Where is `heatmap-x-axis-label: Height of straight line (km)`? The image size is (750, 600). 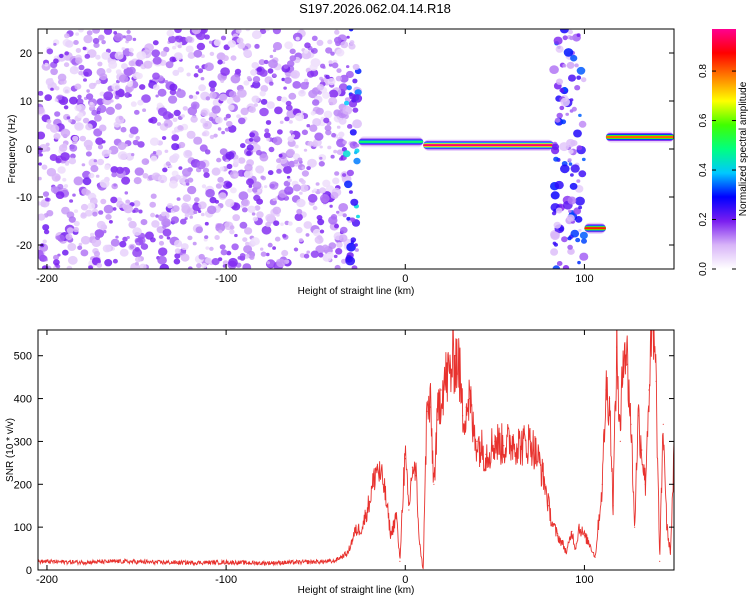
heatmap-x-axis-label: Height of straight line (km) is located at coordinates (356, 291).